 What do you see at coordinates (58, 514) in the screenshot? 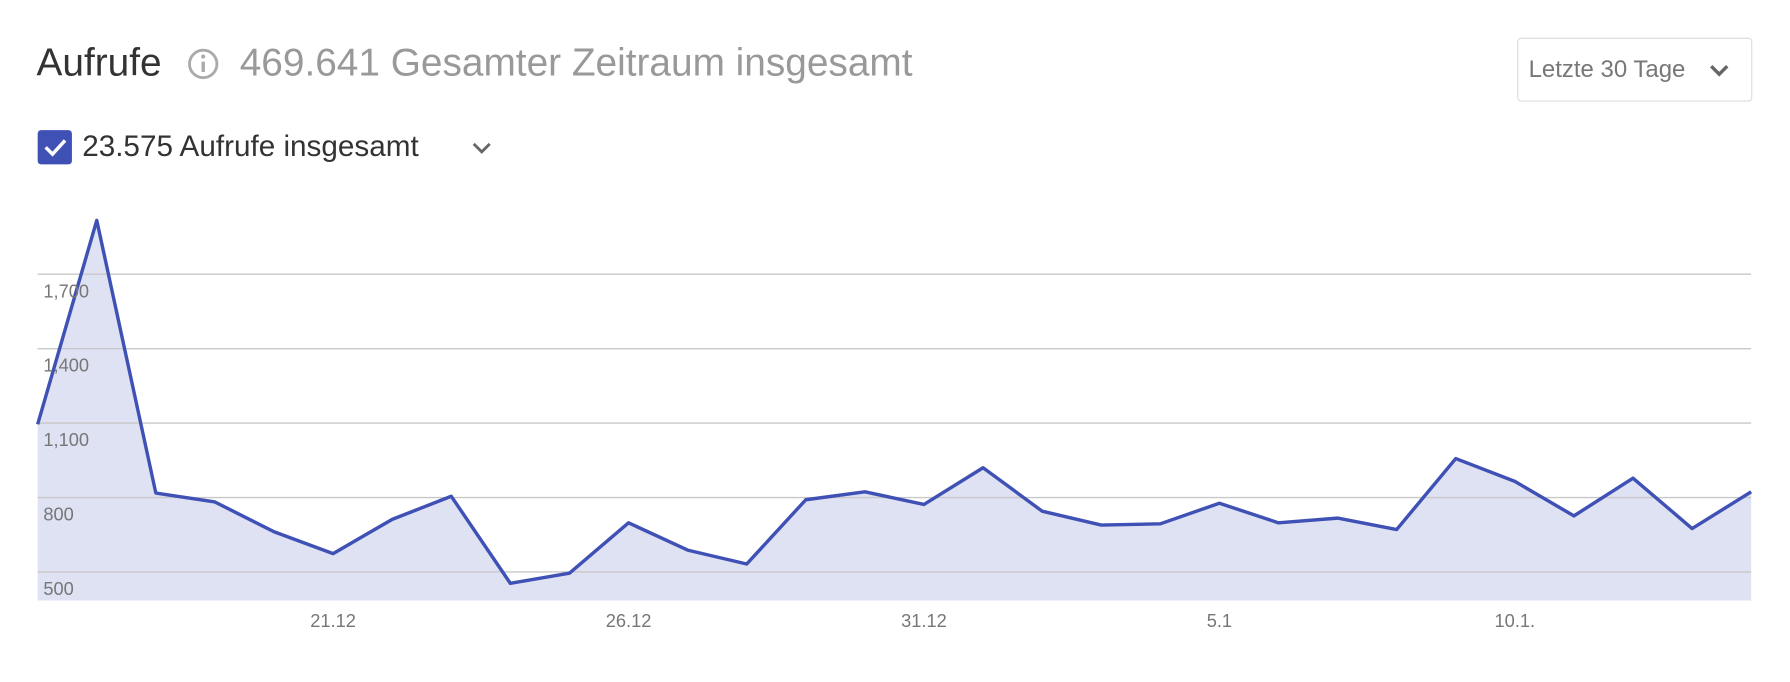
I see `y-tick-label: 800` at bounding box center [58, 514].